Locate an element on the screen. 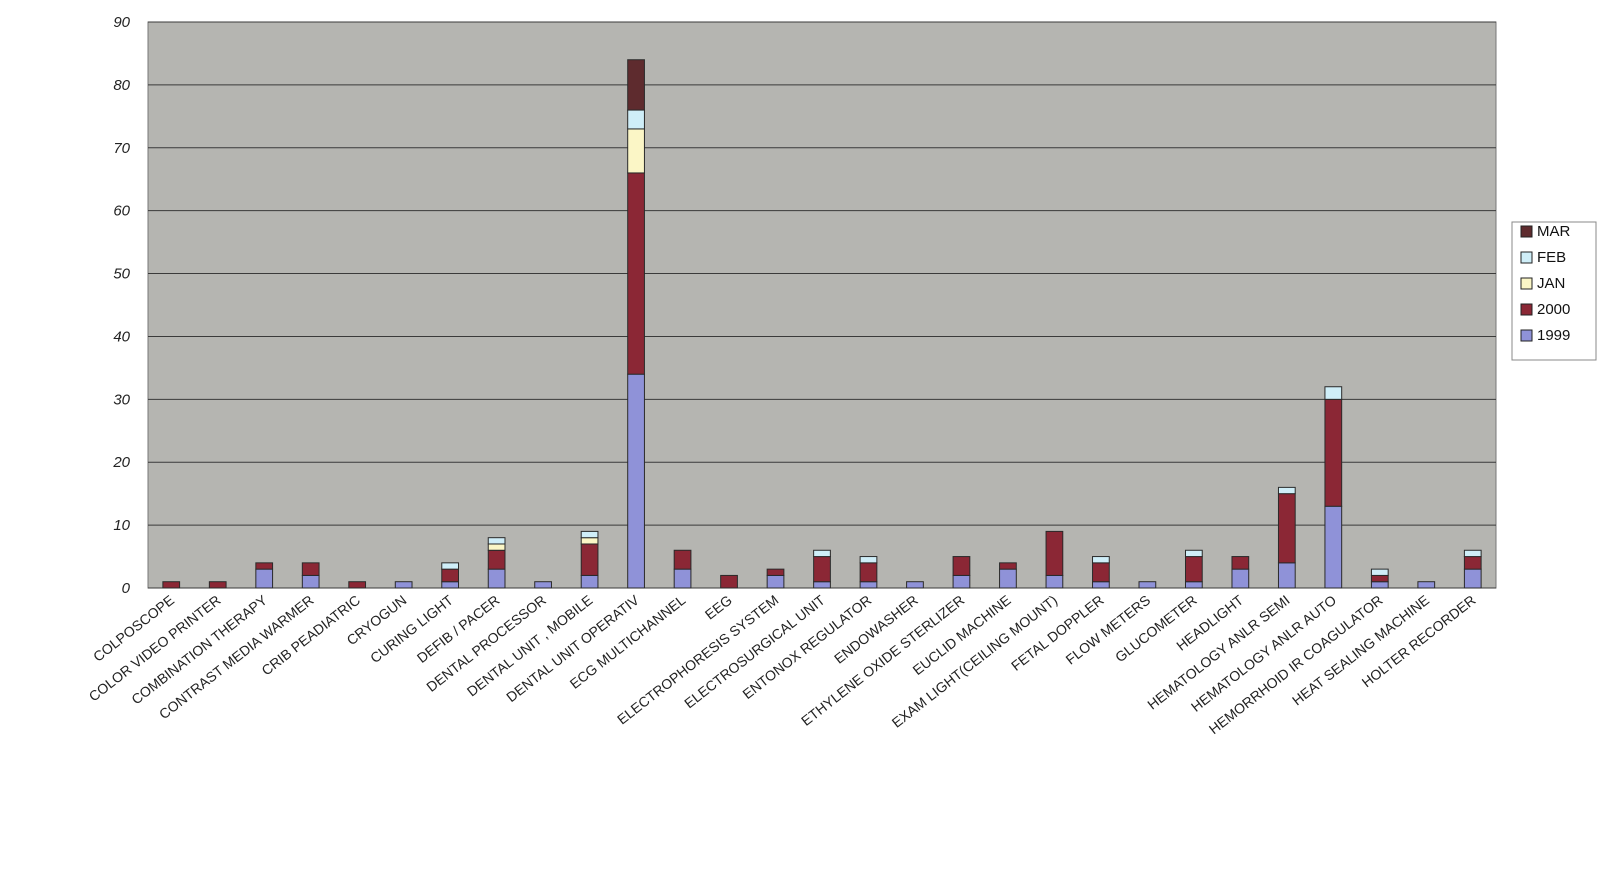 Image resolution: width=1601 pixels, height=877 pixels. legend-label-jan: JAN is located at coordinates (1551, 283).